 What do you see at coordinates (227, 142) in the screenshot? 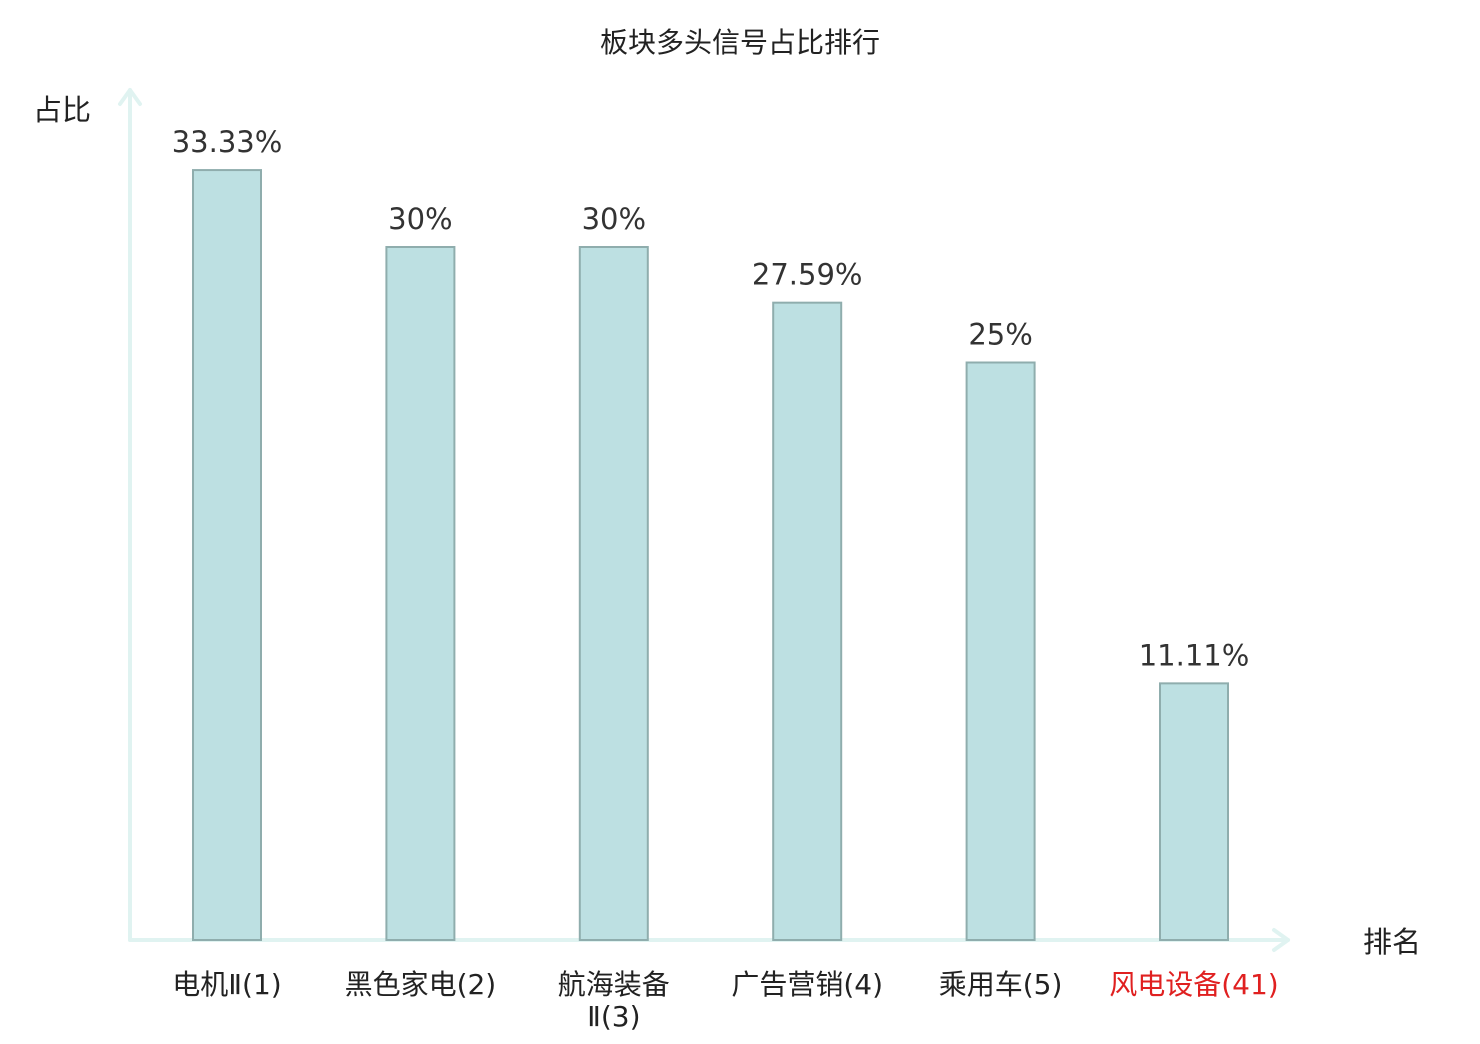
I see `bar-value-label: 33.33%` at bounding box center [227, 142].